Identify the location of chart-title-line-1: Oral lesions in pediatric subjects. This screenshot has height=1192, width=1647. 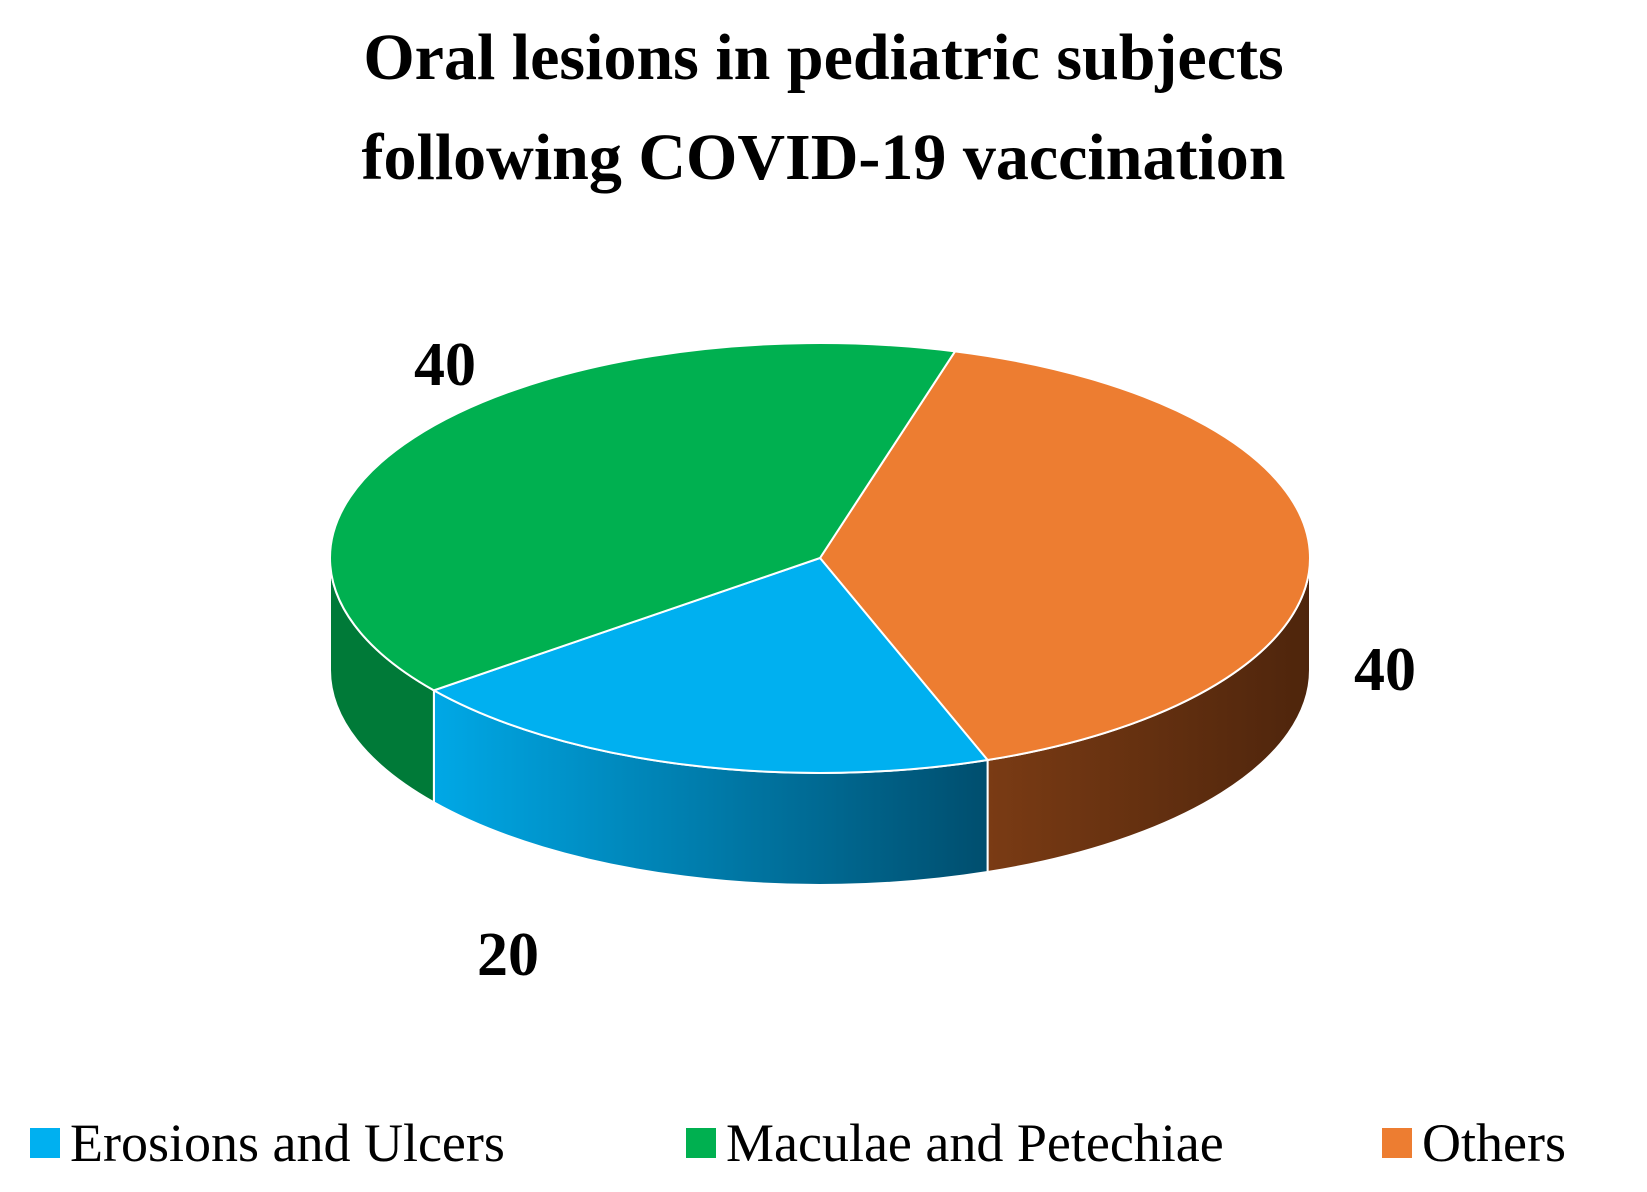
(823, 57).